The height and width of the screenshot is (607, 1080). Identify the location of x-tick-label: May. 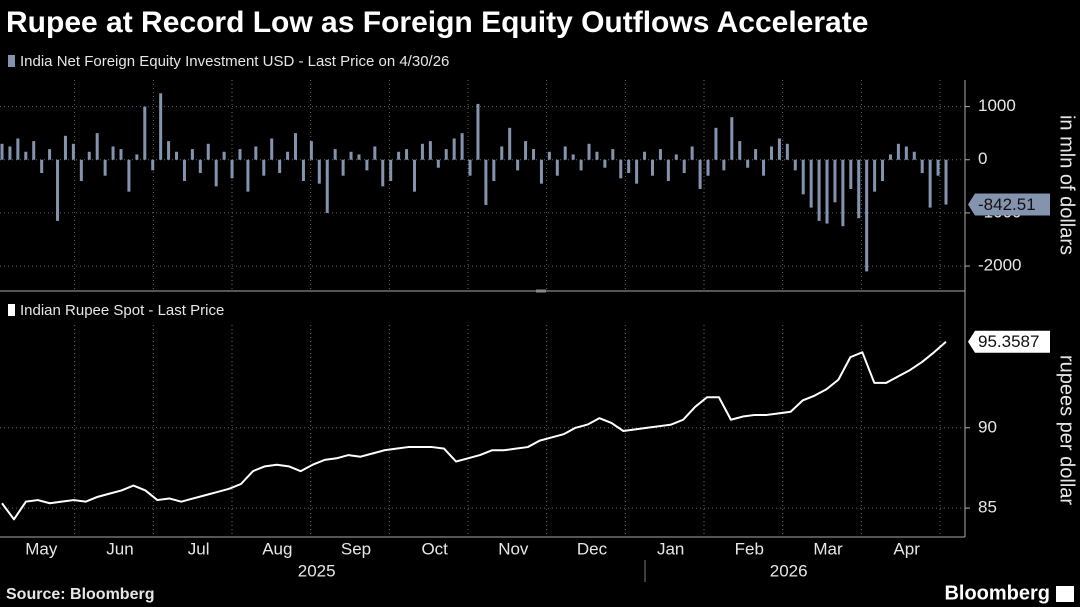
(41, 548).